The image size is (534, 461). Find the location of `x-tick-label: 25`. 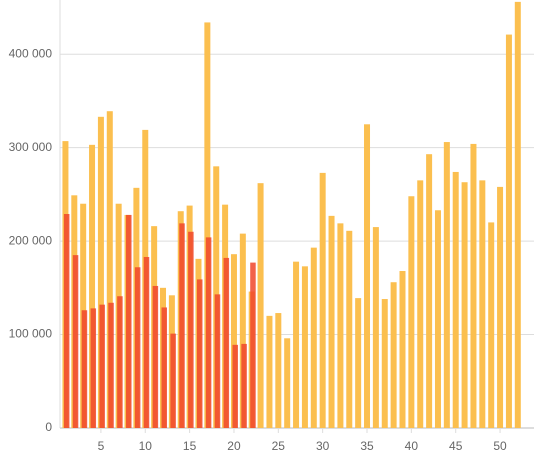

x-tick-label: 25 is located at coordinates (279, 446).